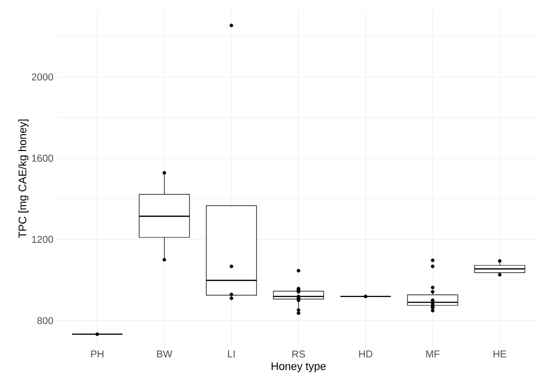 This screenshot has width=550, height=391. Describe the element at coordinates (43, 239) in the screenshot. I see `y-tick-label: 1200` at that location.